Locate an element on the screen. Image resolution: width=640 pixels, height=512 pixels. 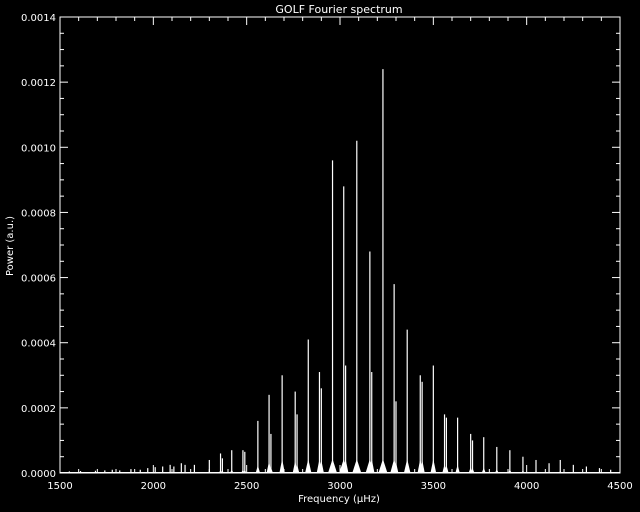
chart-title: GOLF Fourier spectrum is located at coordinates (338, 9).